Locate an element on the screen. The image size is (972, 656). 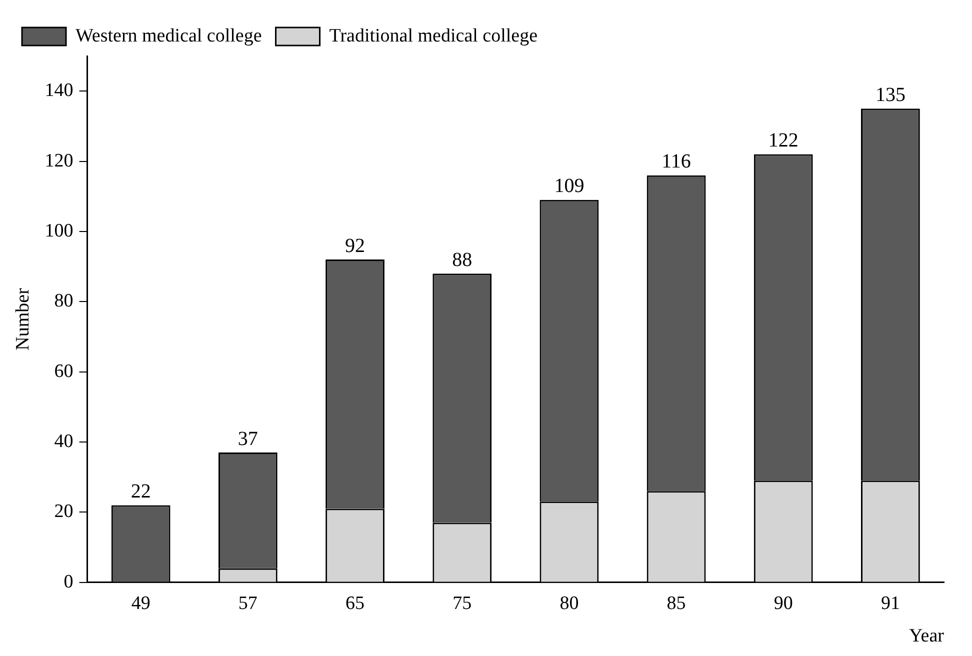
x-tick-label: 91 is located at coordinates (890, 603).